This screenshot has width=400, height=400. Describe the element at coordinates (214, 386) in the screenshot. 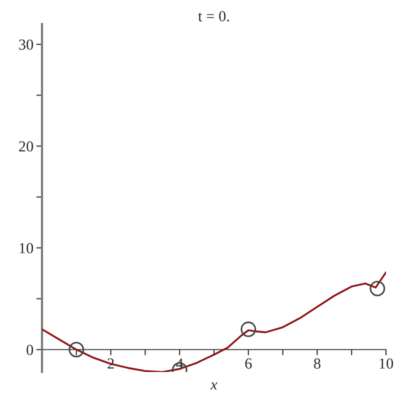

I see `x-axis-title: x` at that location.